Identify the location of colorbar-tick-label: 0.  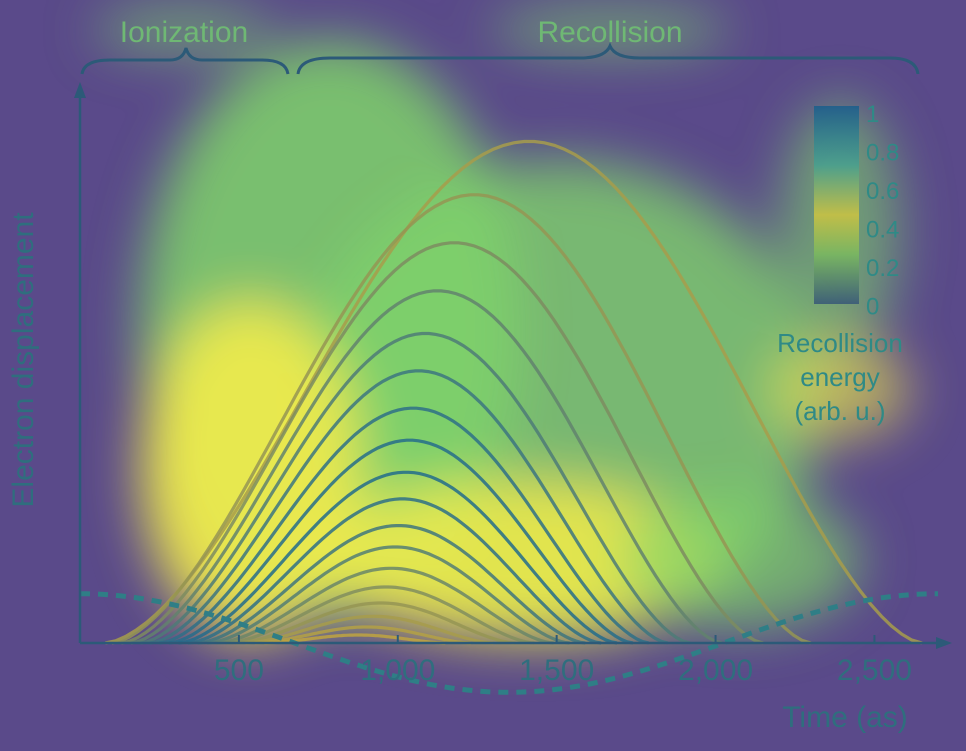
(872, 307).